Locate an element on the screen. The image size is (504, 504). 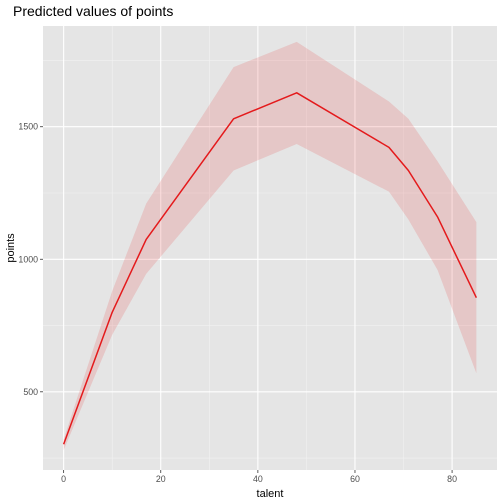
x-tick-label: 60 is located at coordinates (355, 479).